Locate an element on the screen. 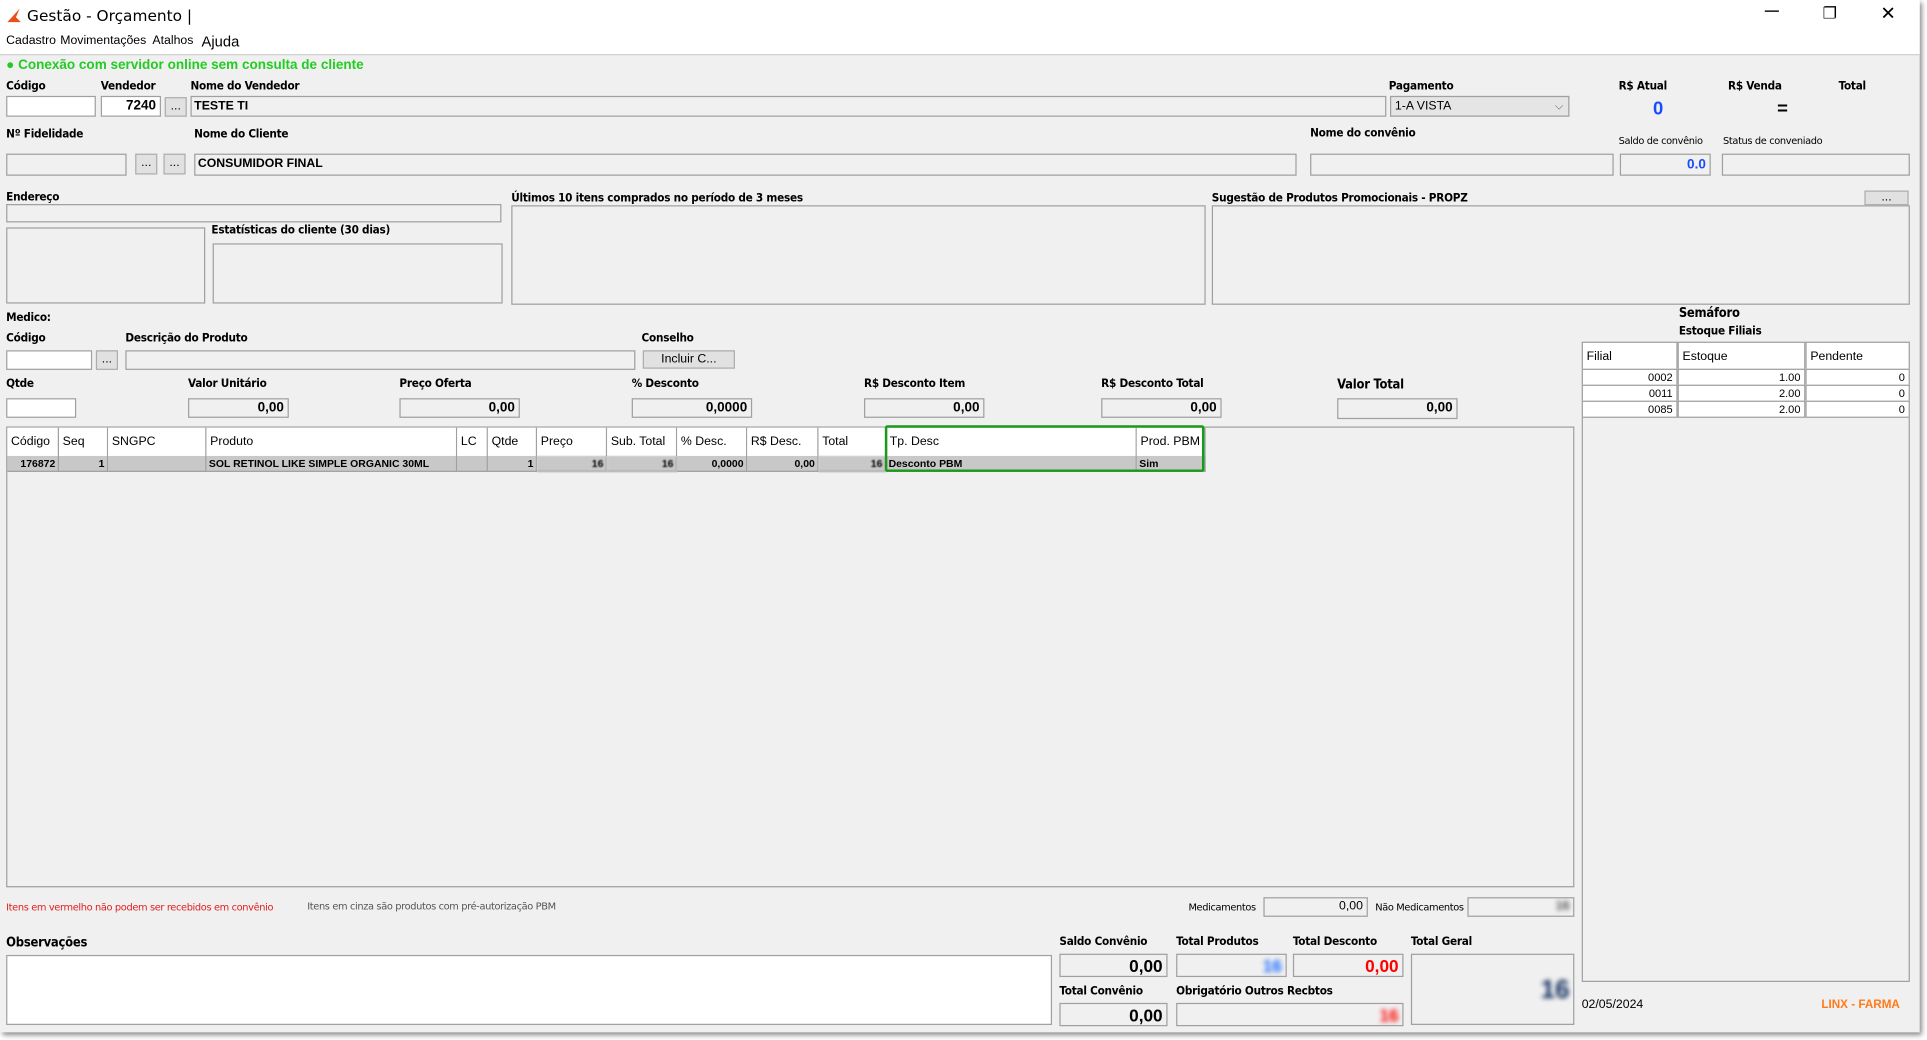  convenio-field is located at coordinates (1462, 164).